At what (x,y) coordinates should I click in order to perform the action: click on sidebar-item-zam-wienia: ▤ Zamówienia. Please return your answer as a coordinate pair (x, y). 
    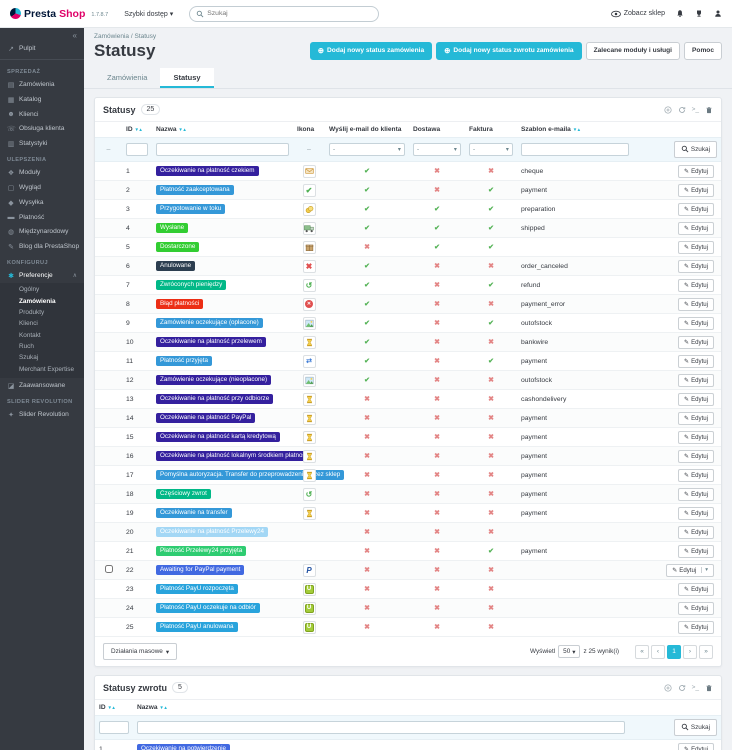
    Looking at the image, I should click on (31, 85).